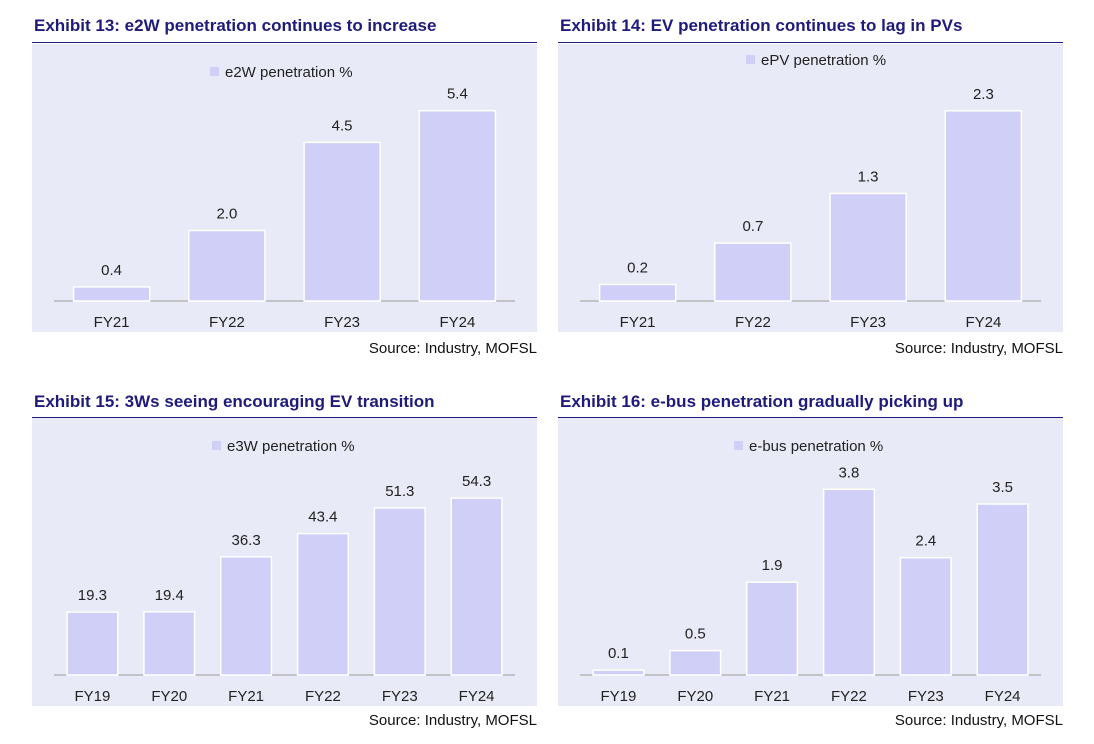 This screenshot has width=1094, height=744. I want to click on data-label: 54.3, so click(476, 481).